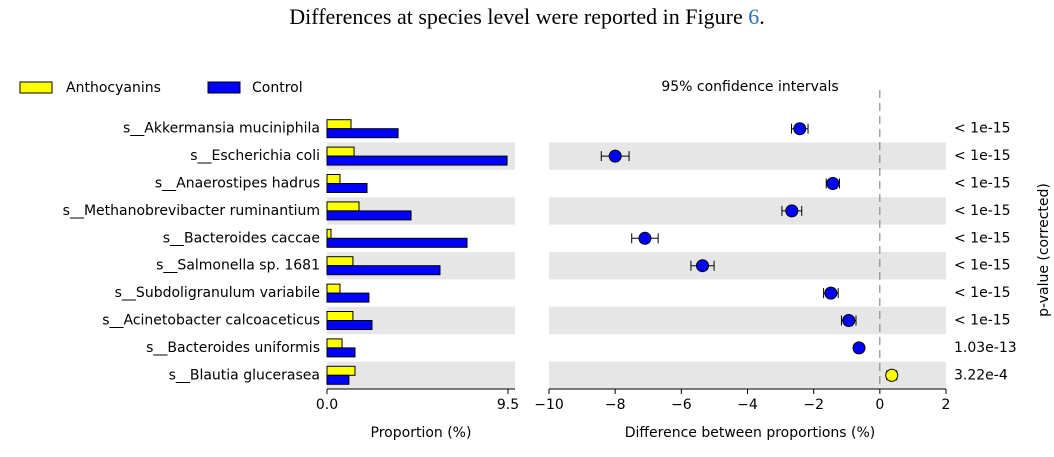  Describe the element at coordinates (233, 348) in the screenshot. I see `y-tick-label: s__Bacteroides uniformis` at that location.